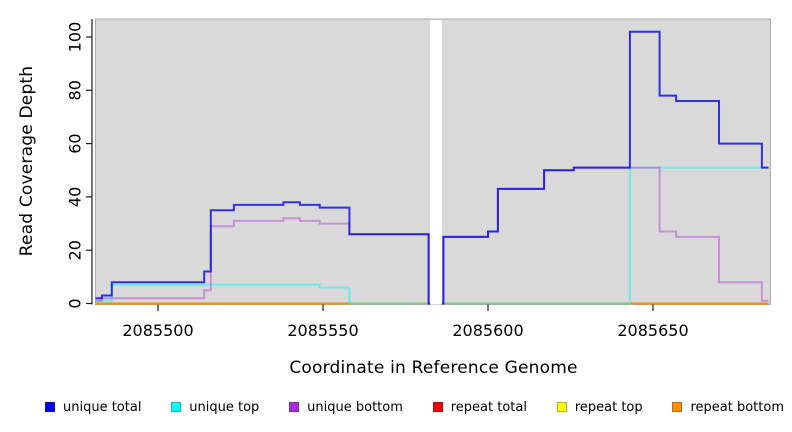 The height and width of the screenshot is (432, 792). Describe the element at coordinates (75, 250) in the screenshot. I see `y-tick-label: 20` at that location.